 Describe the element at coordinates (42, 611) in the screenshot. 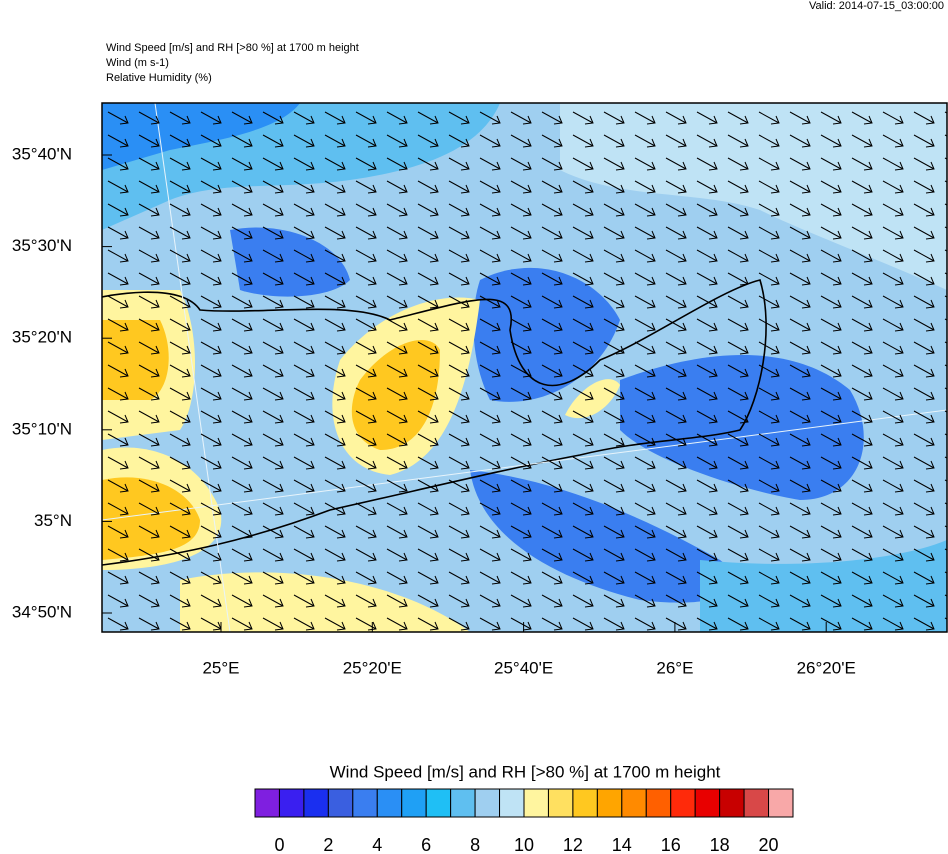

I see `lat-label: 34°50'N` at that location.